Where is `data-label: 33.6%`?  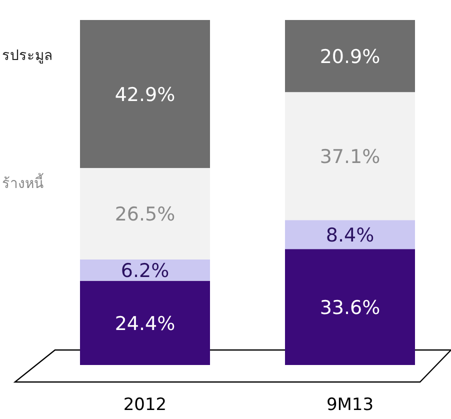
data-label: 33.6% is located at coordinates (350, 308).